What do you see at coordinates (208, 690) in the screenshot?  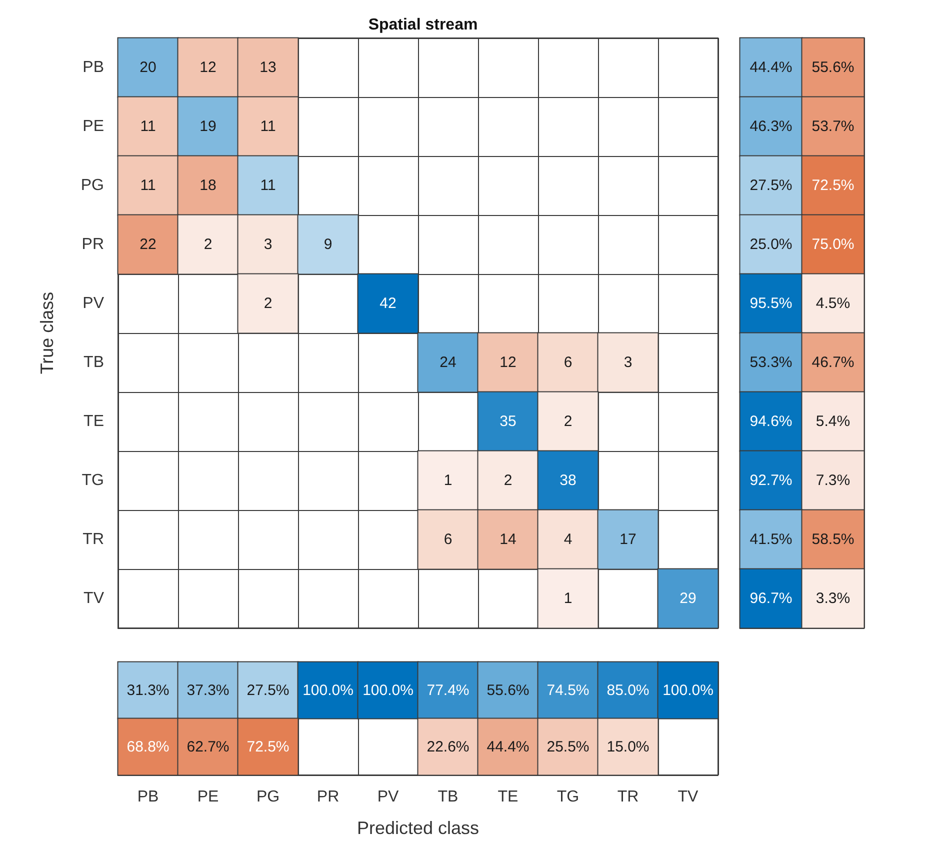 I see `data-label: 37.3%` at bounding box center [208, 690].